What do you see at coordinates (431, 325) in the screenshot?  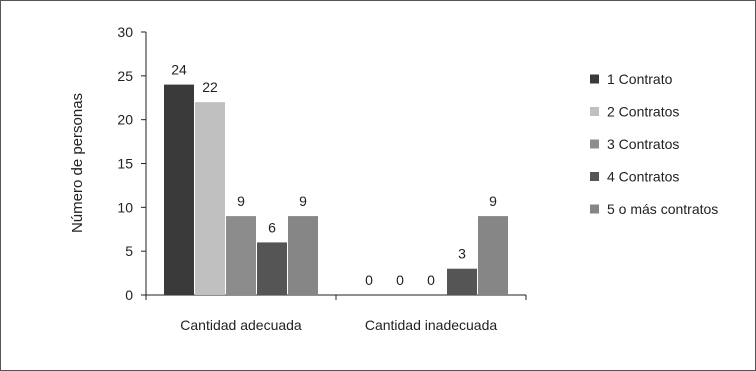 I see `category-label: Cantidad inadecuada` at bounding box center [431, 325].